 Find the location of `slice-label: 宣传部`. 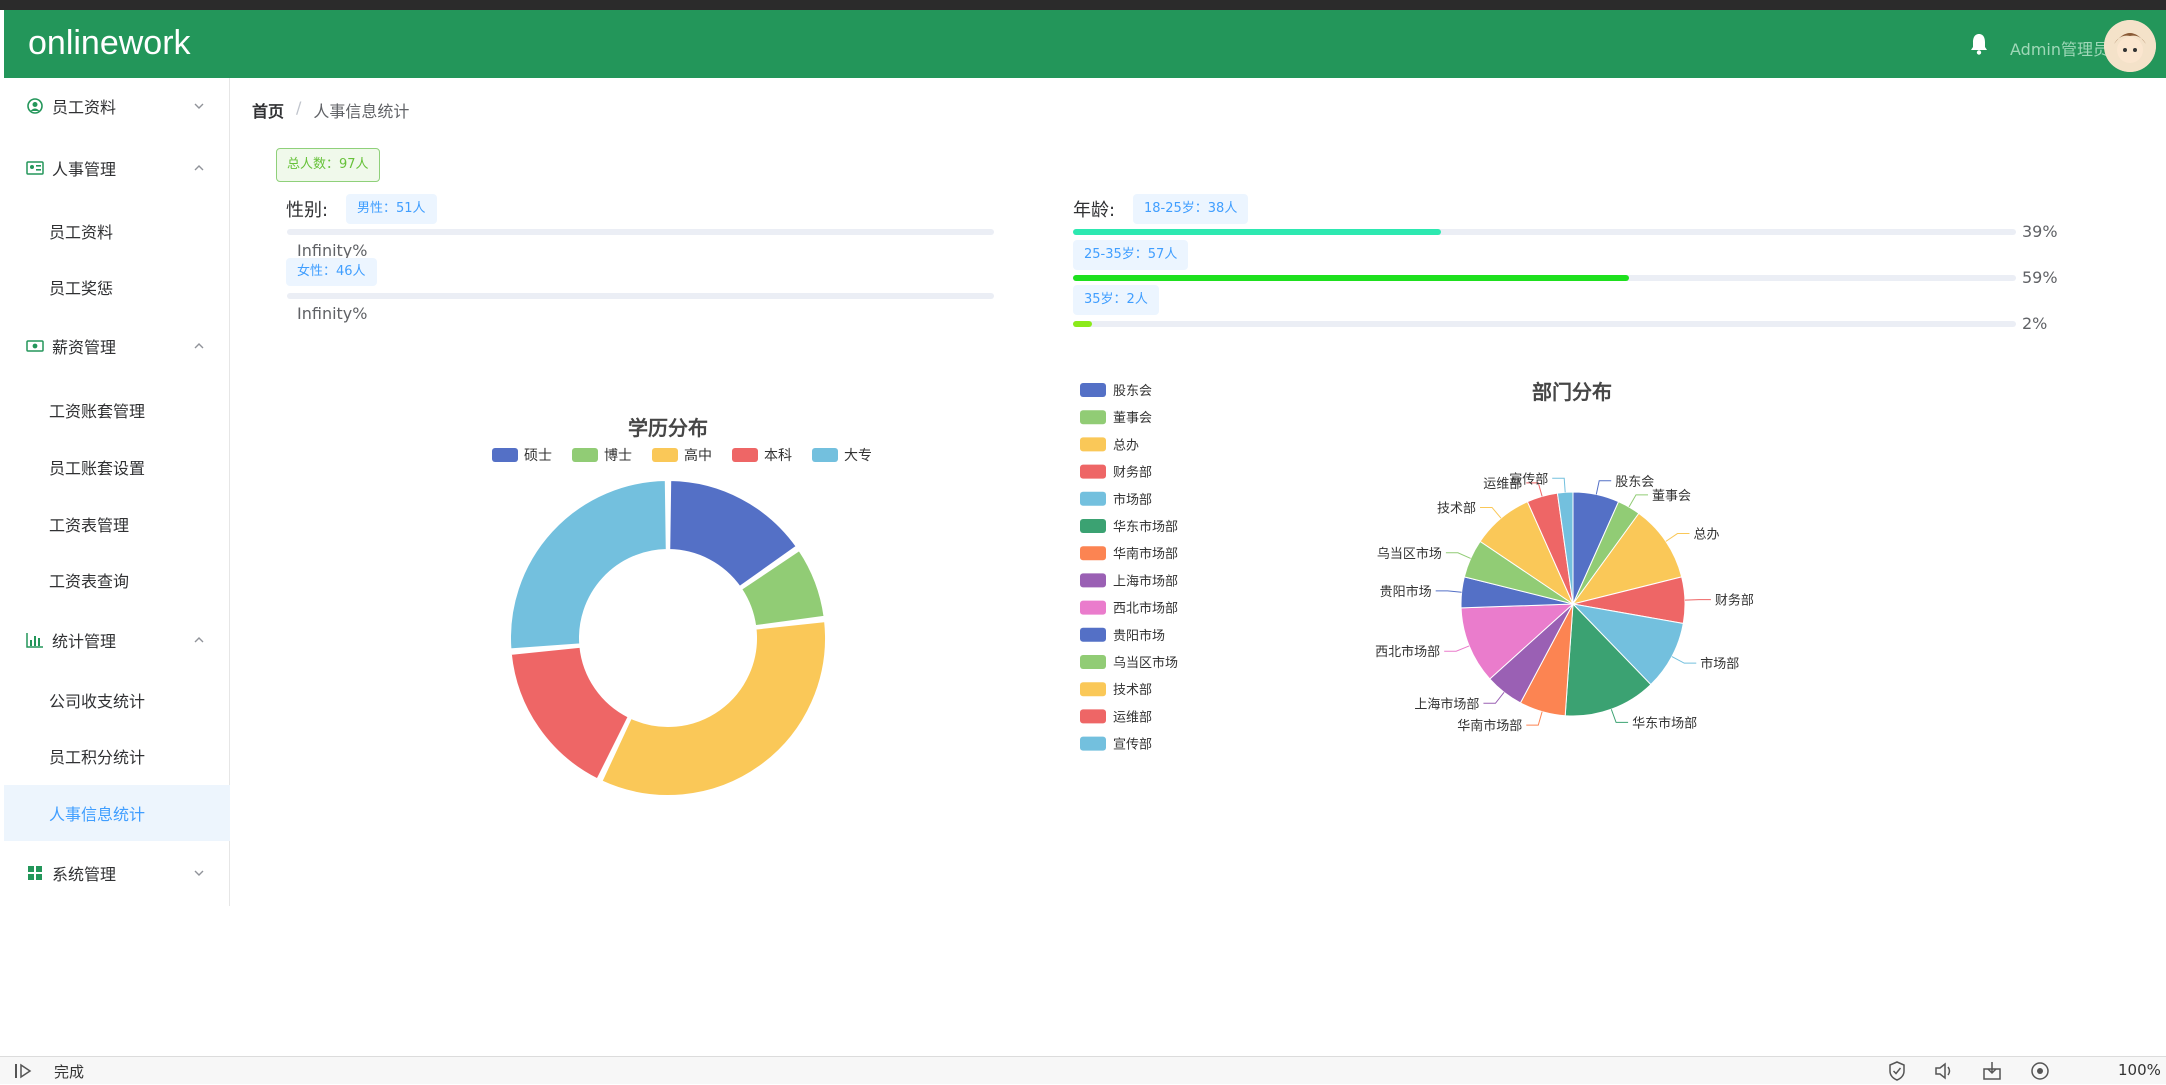

slice-label: 宣传部 is located at coordinates (1528, 479).